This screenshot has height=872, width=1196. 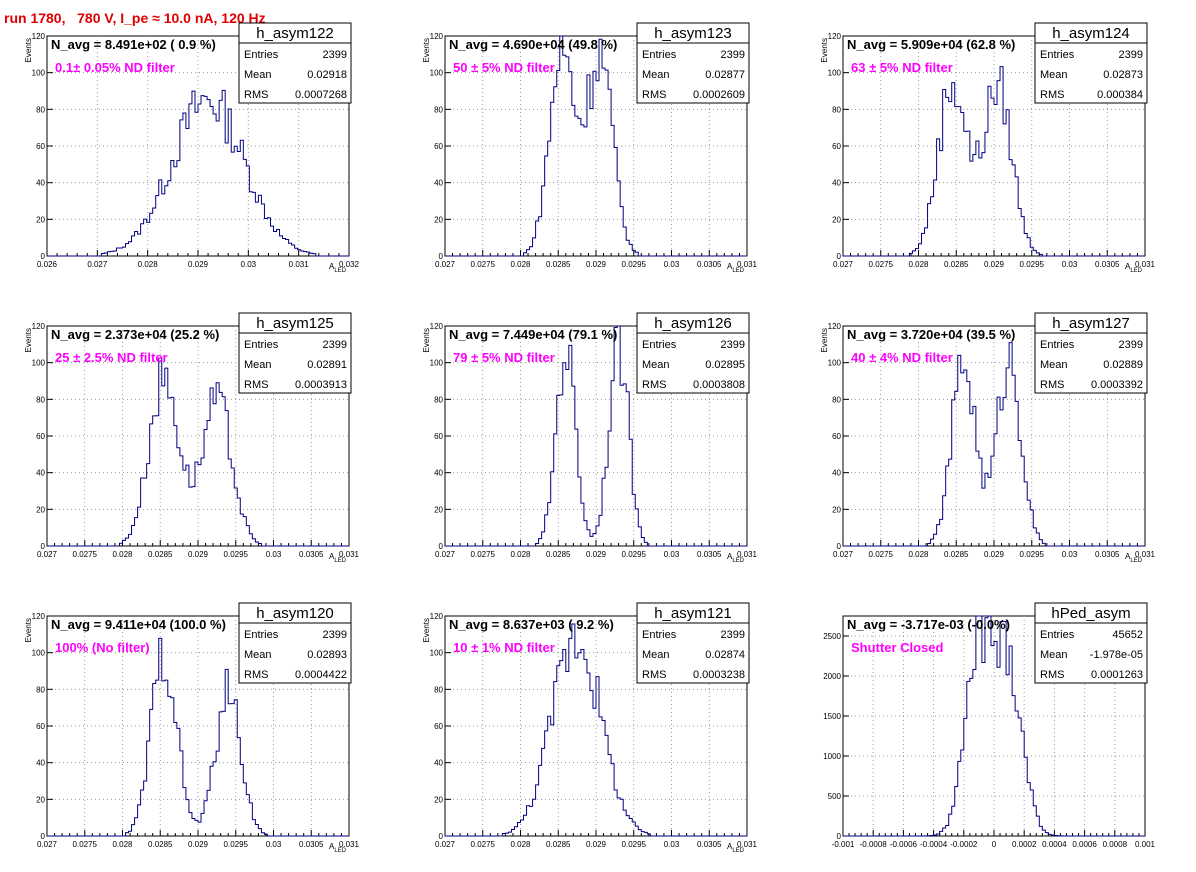 What do you see at coordinates (321, 385) in the screenshot?
I see `stats-value: 0.0003913` at bounding box center [321, 385].